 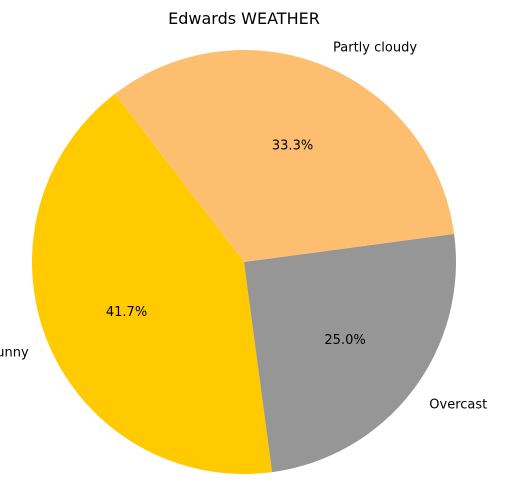 I want to click on percent-label: 33.3%, so click(x=292, y=145).